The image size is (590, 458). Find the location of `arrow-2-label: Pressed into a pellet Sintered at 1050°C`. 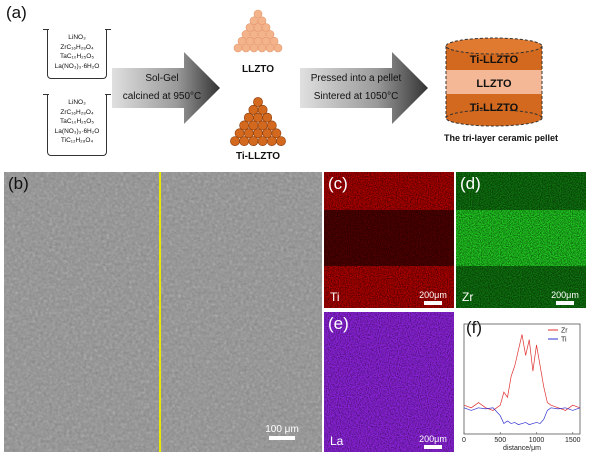

arrow-2-label: Pressed into a pellet Sintered at 1050°C is located at coordinates (356, 87).